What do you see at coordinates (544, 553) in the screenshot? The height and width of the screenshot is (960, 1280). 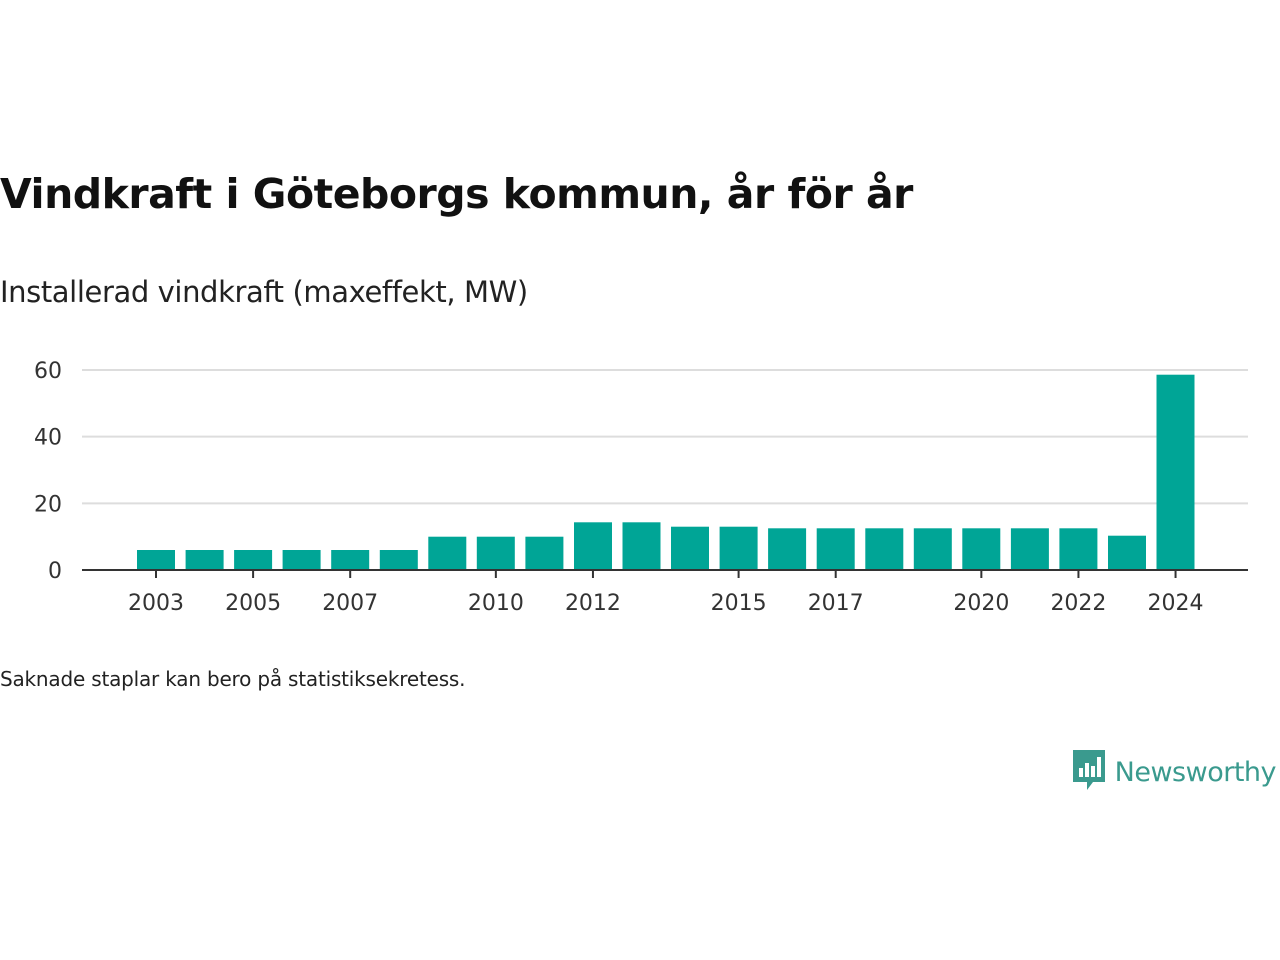 I see `bar-2011` at bounding box center [544, 553].